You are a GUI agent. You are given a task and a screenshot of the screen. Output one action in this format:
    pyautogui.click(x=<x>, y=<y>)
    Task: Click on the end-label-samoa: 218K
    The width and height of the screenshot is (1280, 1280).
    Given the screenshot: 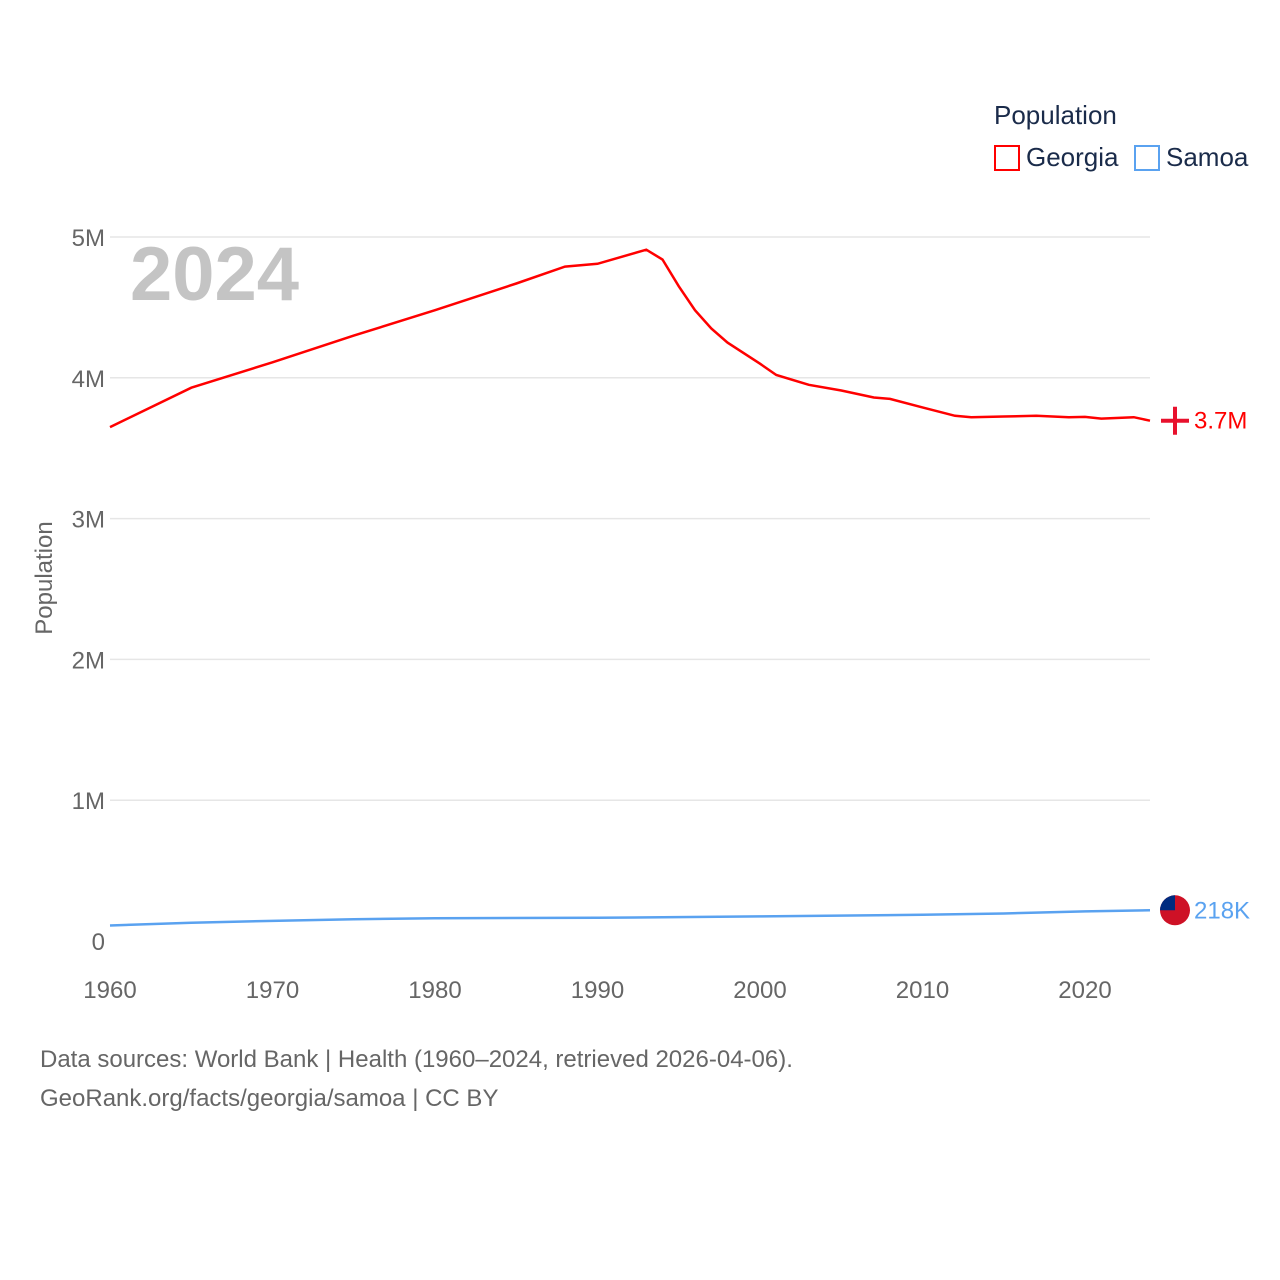 What is the action you would take?
    pyautogui.click(x=1222, y=910)
    